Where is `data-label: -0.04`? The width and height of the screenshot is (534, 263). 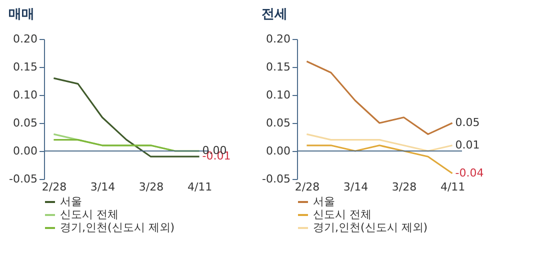
data-label: -0.04 is located at coordinates (469, 173).